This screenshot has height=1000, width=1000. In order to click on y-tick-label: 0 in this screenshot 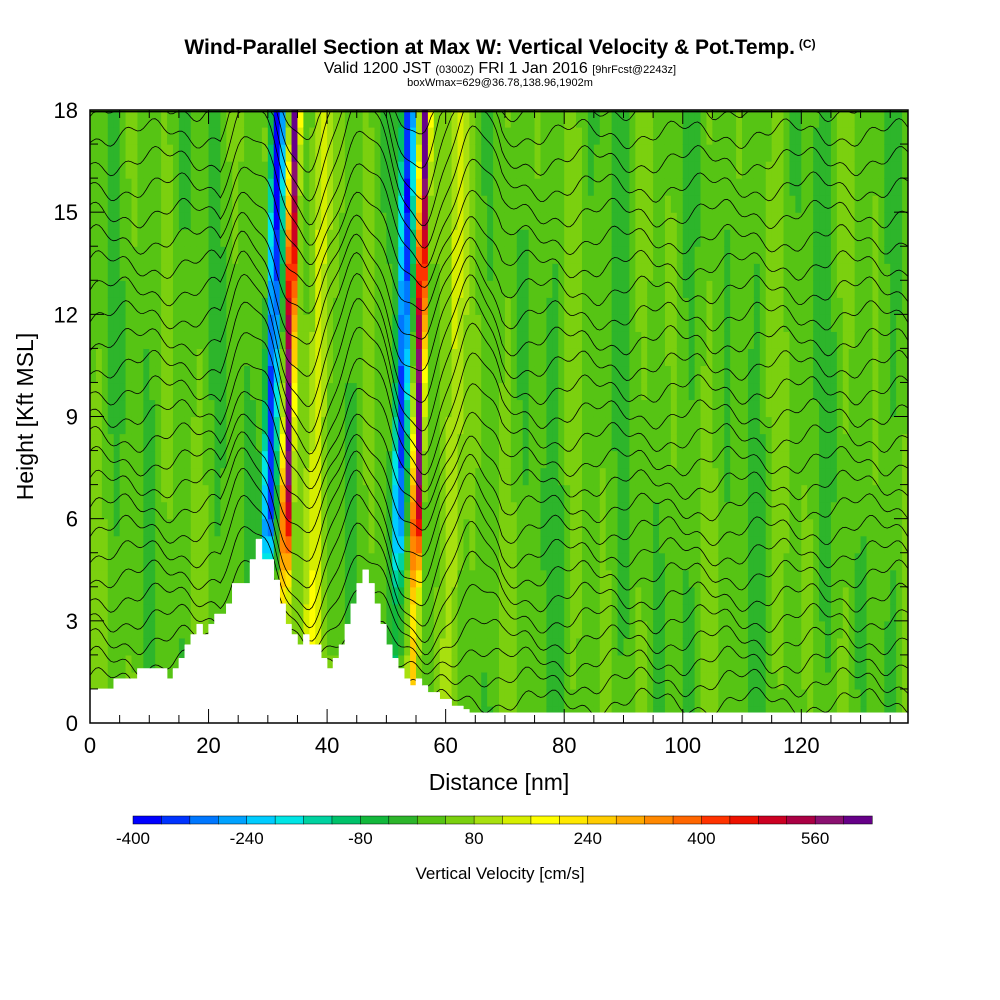, I will do `click(72, 723)`.